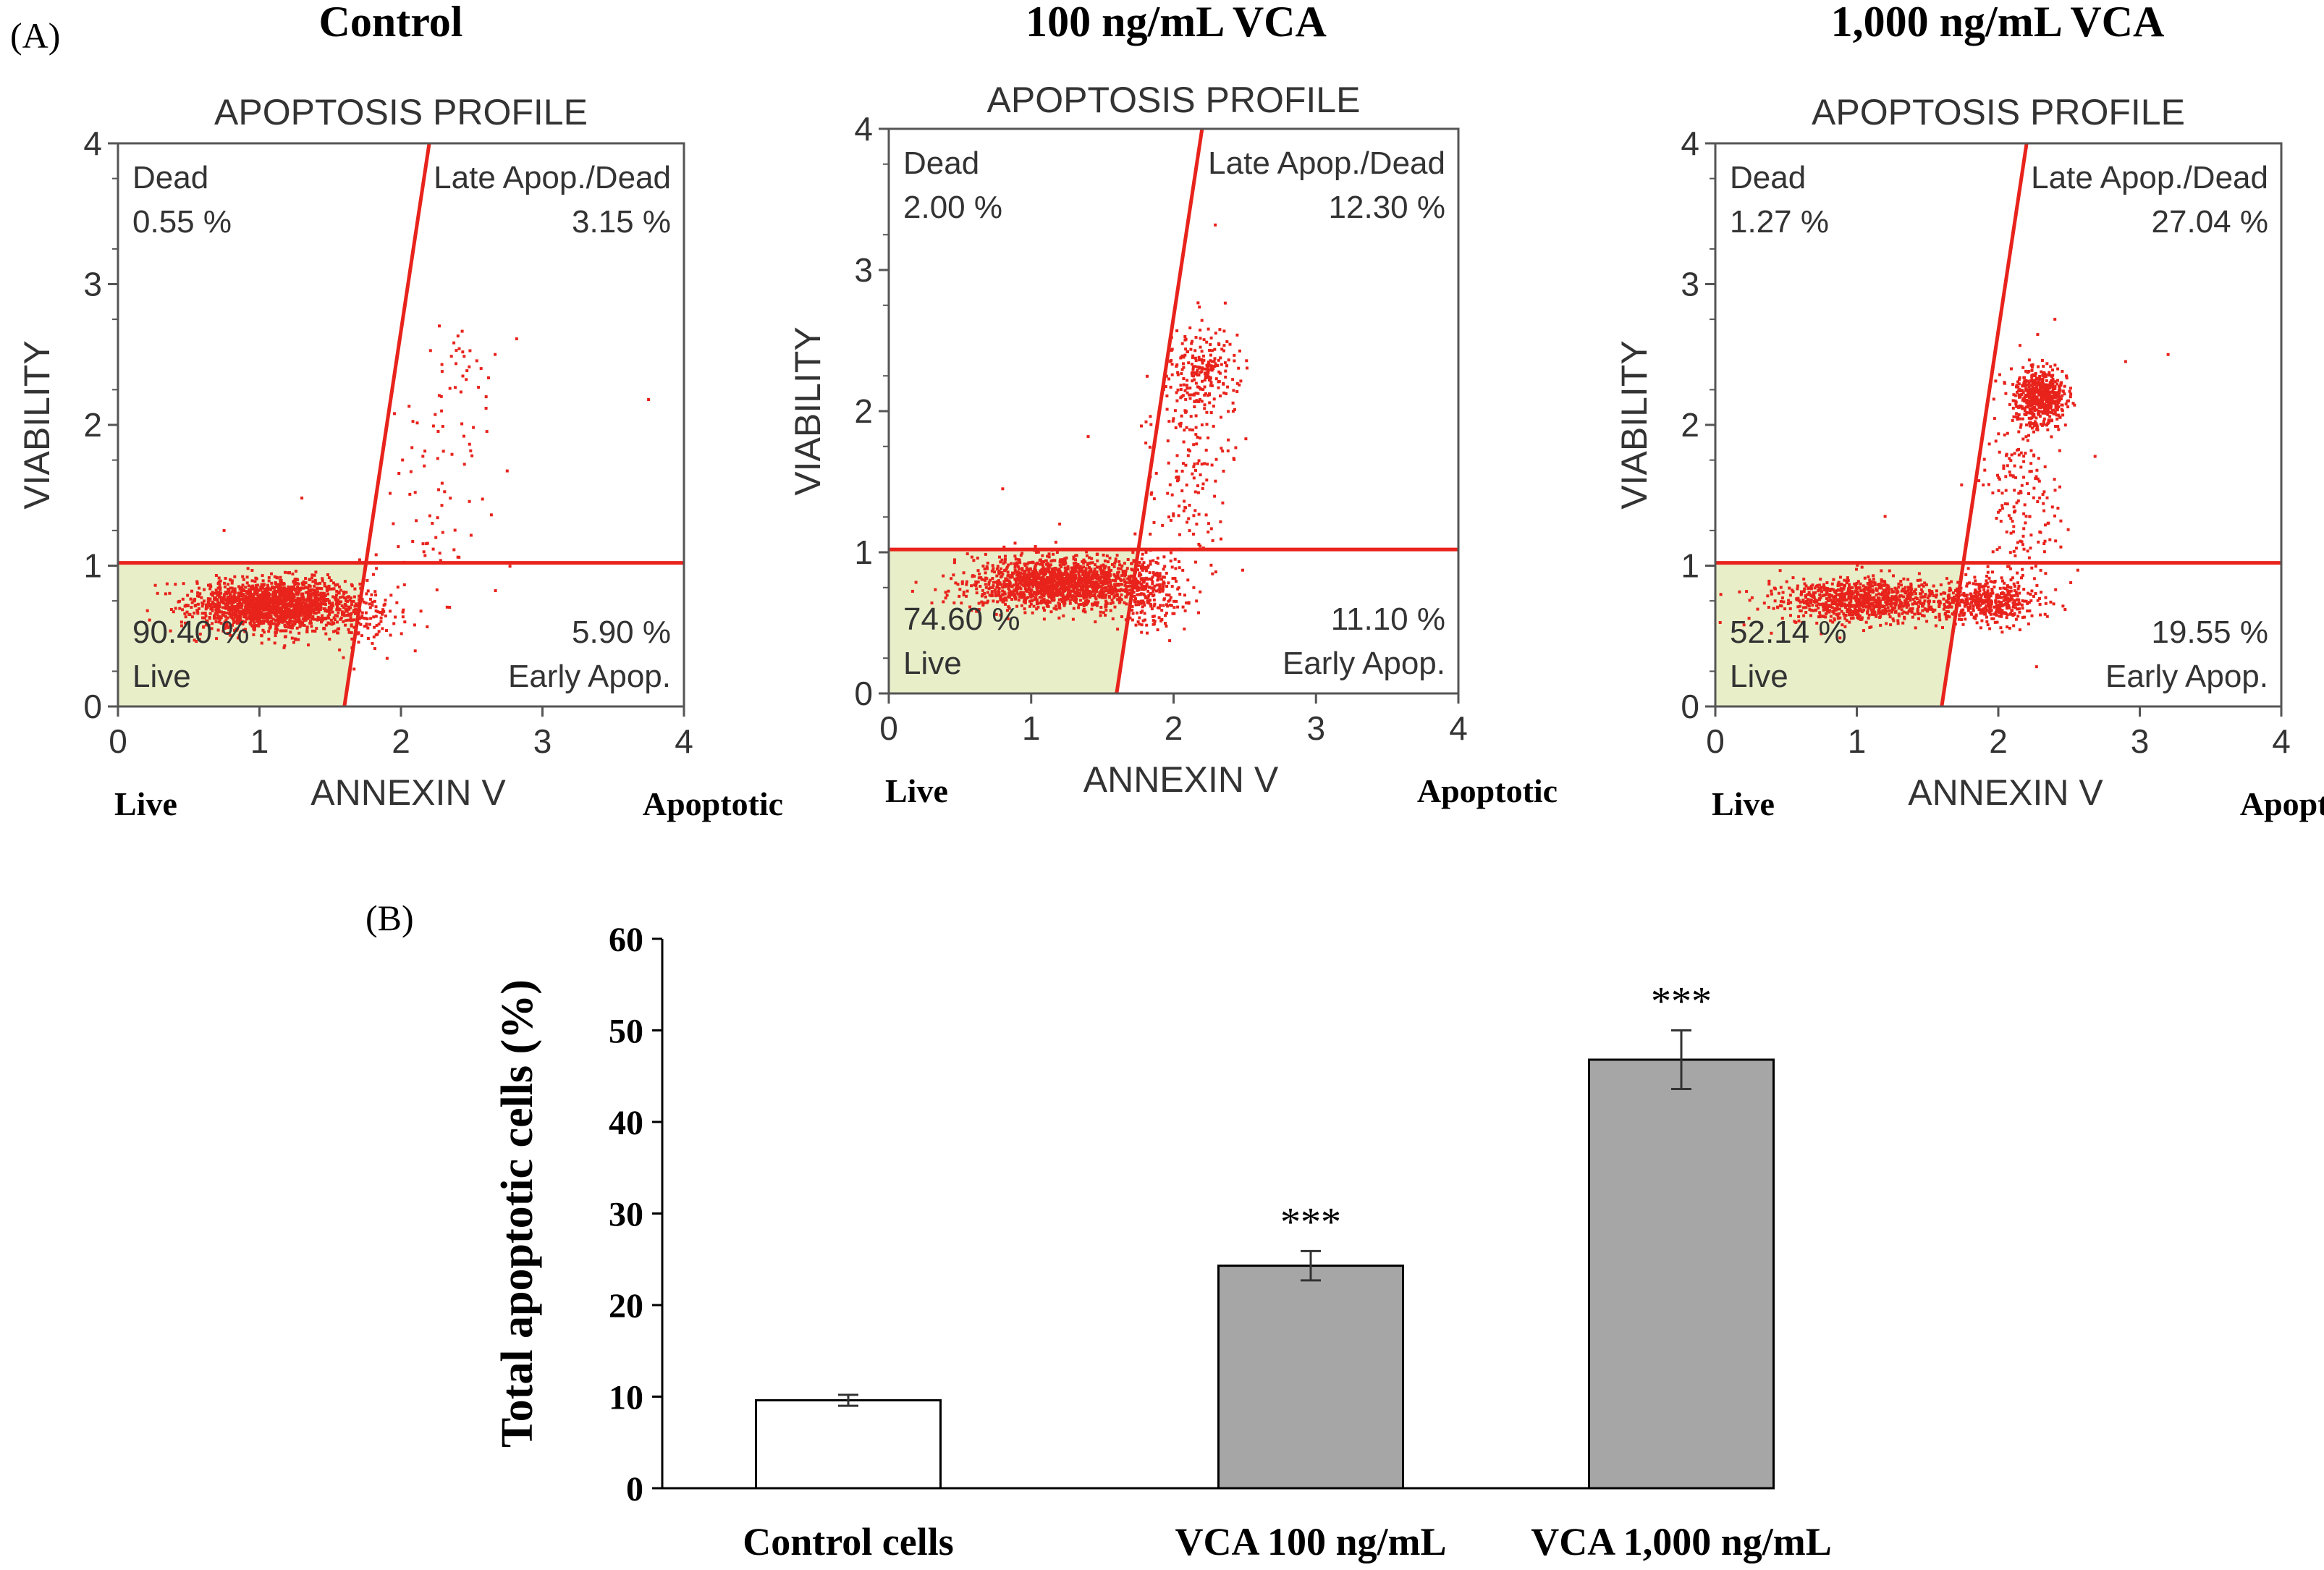  Describe the element at coordinates (93, 143) in the screenshot. I see `y-tick-label: 4` at that location.